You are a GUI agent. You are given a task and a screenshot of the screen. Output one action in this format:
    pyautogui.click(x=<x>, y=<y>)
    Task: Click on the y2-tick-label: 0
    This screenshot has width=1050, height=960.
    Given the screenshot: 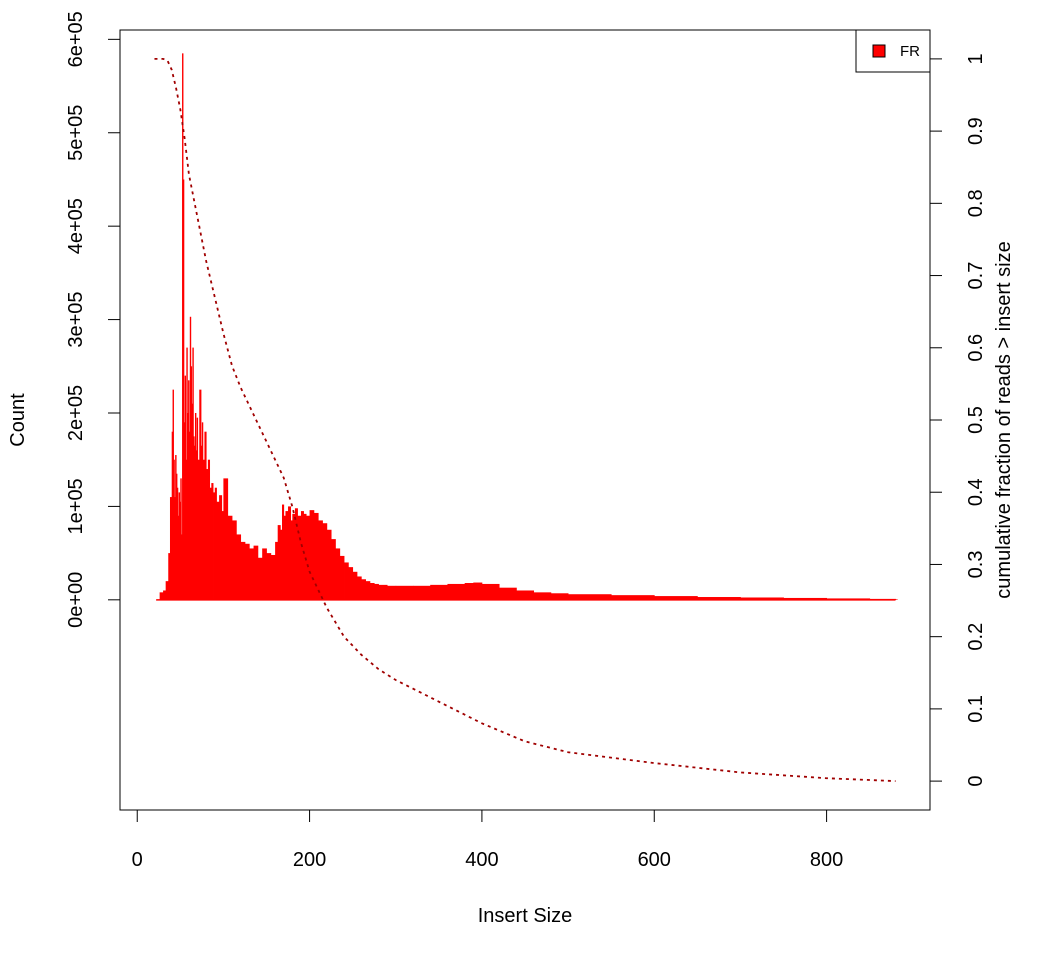 What is the action you would take?
    pyautogui.click(x=976, y=781)
    